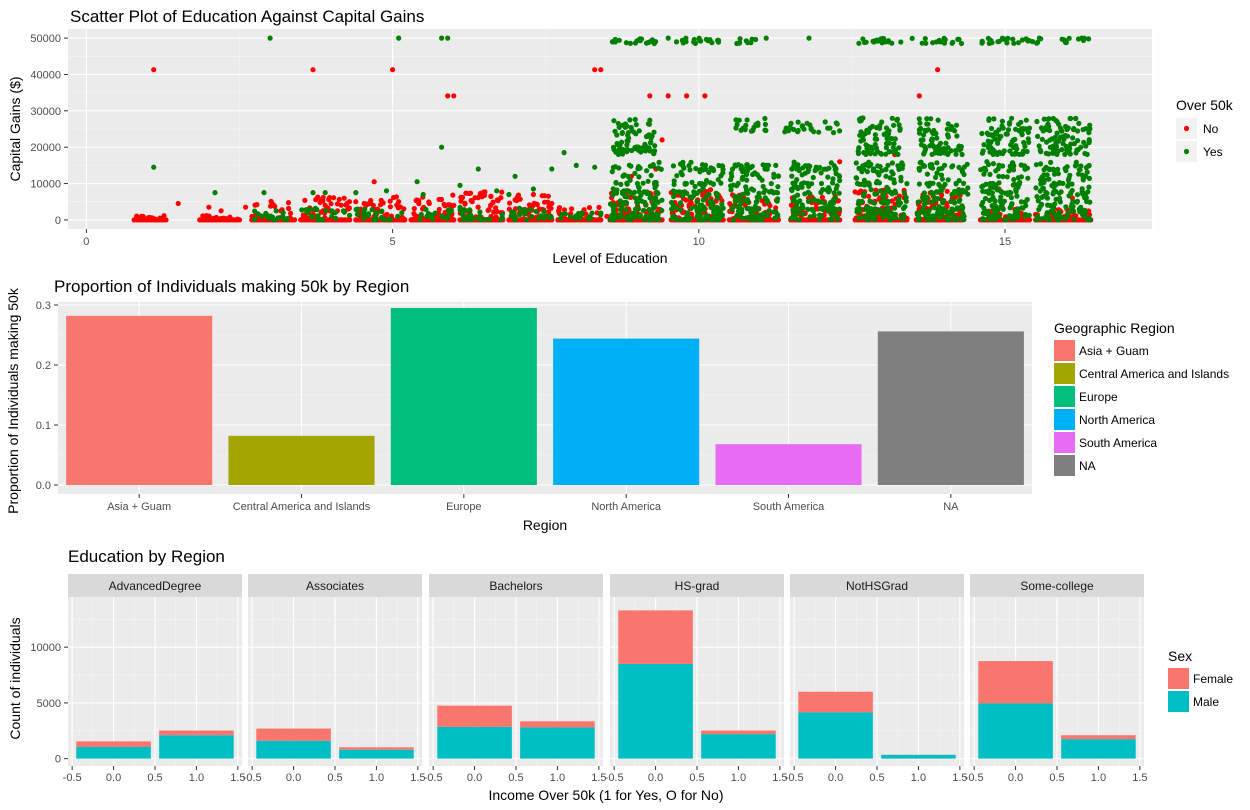 The width and height of the screenshot is (1250, 810). What do you see at coordinates (113, 778) in the screenshot?
I see `facet-x-tick-label: 0.0` at bounding box center [113, 778].